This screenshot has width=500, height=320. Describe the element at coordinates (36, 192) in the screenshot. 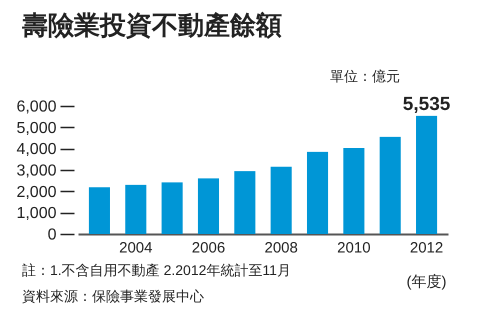

I see `y-tick-label: 2,000` at that location.